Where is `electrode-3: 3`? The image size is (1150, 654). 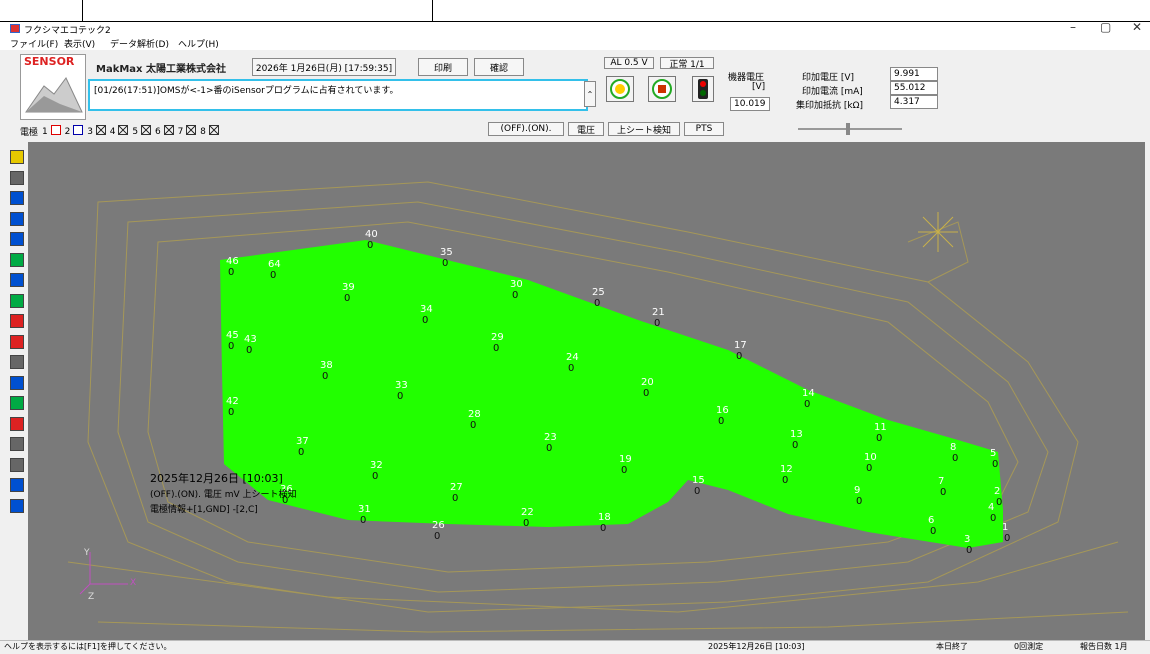
electrode-3: 3 is located at coordinates (96, 131).